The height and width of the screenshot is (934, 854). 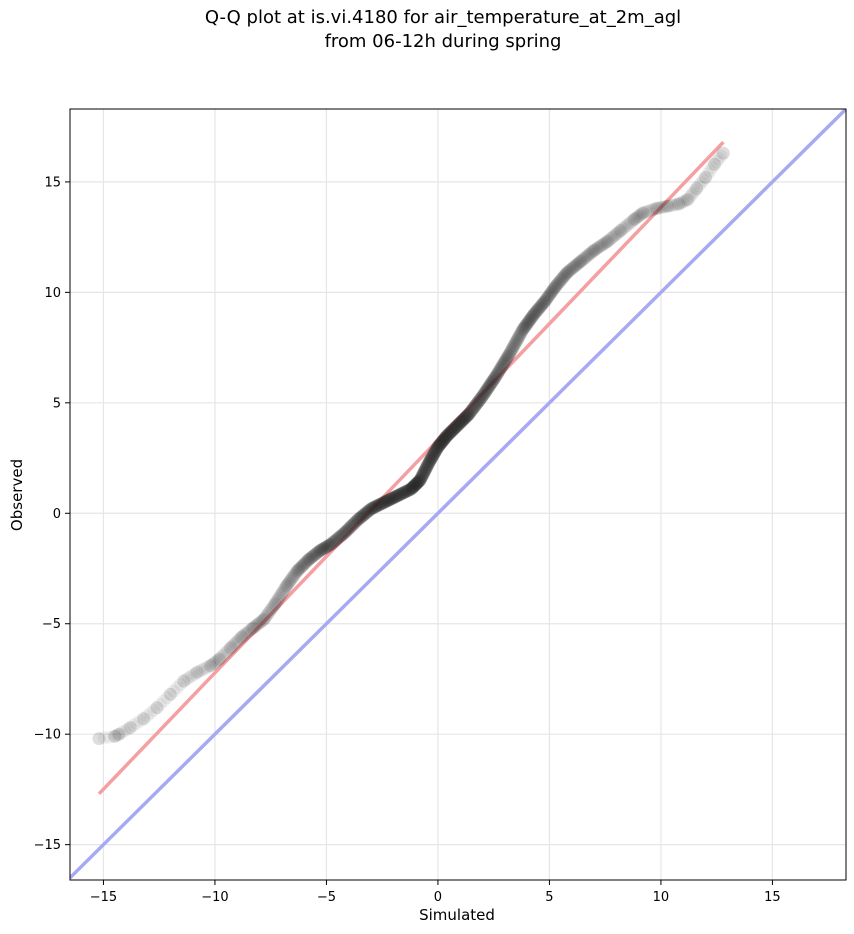 What do you see at coordinates (438, 897) in the screenshot?
I see `x-tick-label: 0` at bounding box center [438, 897].